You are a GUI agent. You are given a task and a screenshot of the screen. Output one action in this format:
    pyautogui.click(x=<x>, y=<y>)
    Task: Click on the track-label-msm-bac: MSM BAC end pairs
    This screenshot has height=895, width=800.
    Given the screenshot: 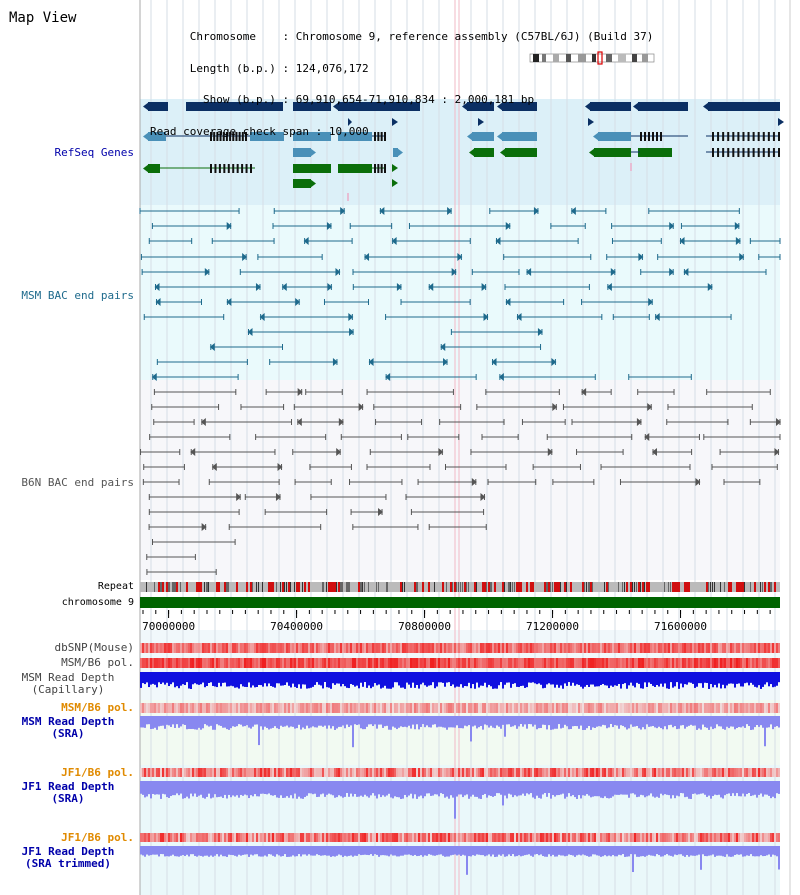 What is the action you would take?
    pyautogui.click(x=77, y=295)
    